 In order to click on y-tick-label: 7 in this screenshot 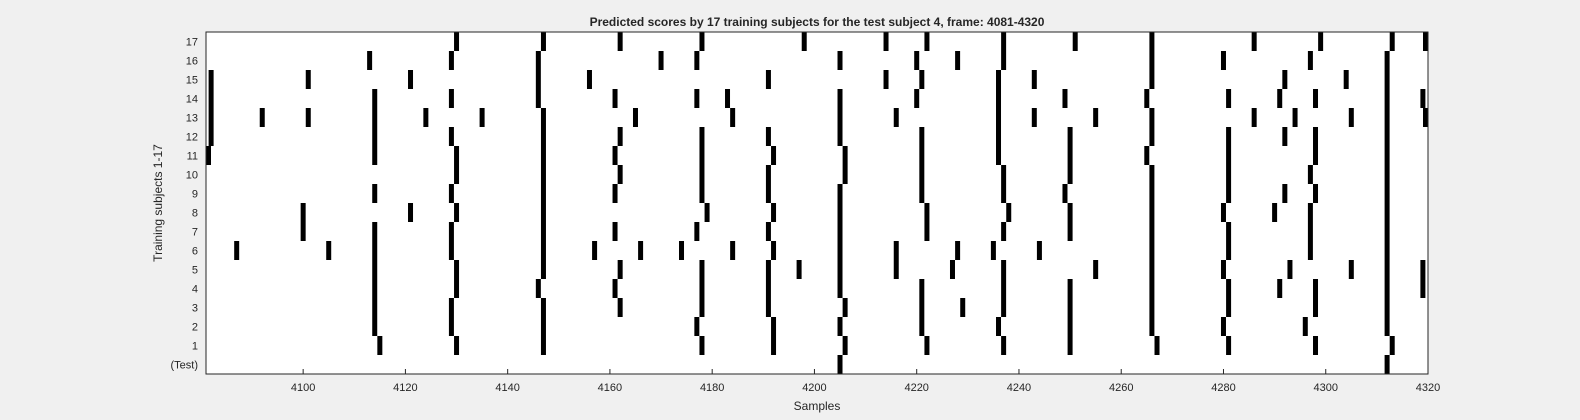, I will do `click(195, 233)`.